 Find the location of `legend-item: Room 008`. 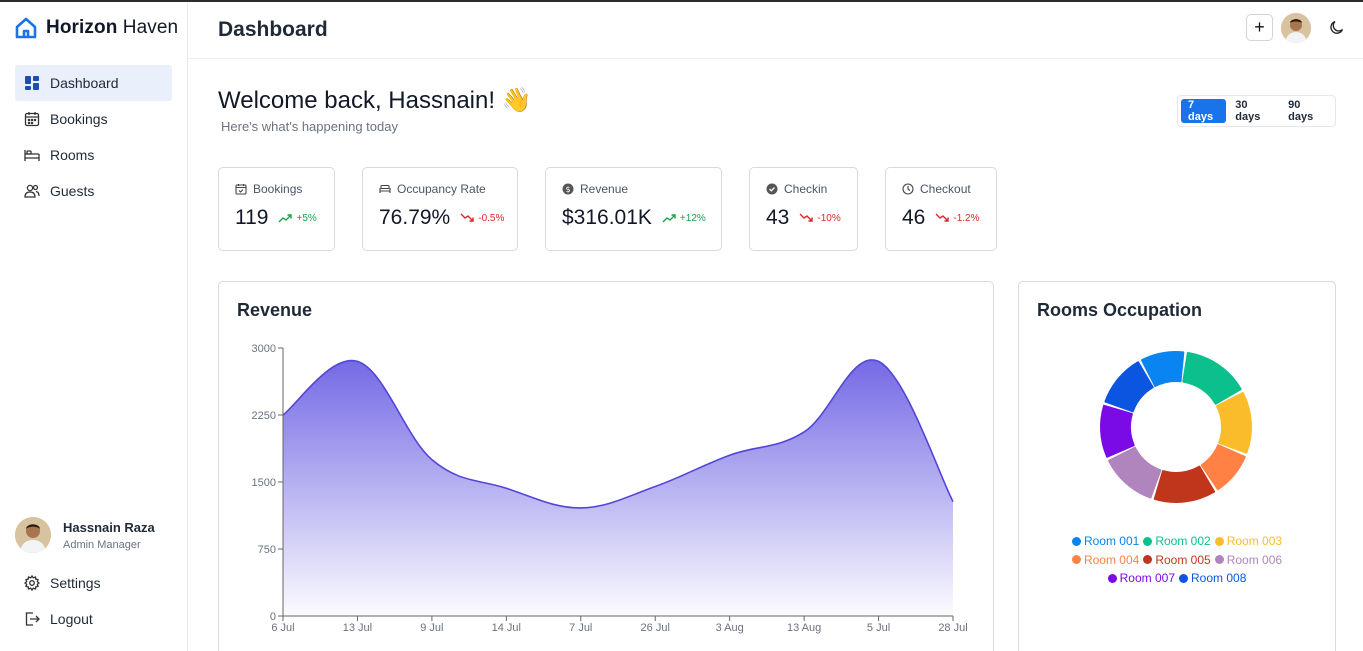

legend-item: Room 008 is located at coordinates (1212, 578).